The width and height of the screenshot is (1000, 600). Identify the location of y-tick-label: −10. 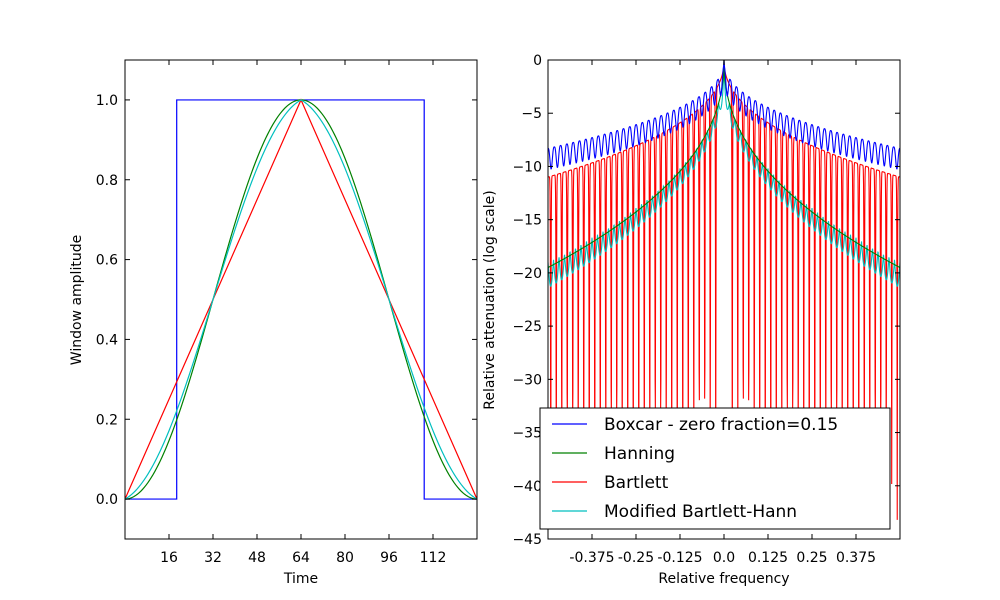
(527, 167).